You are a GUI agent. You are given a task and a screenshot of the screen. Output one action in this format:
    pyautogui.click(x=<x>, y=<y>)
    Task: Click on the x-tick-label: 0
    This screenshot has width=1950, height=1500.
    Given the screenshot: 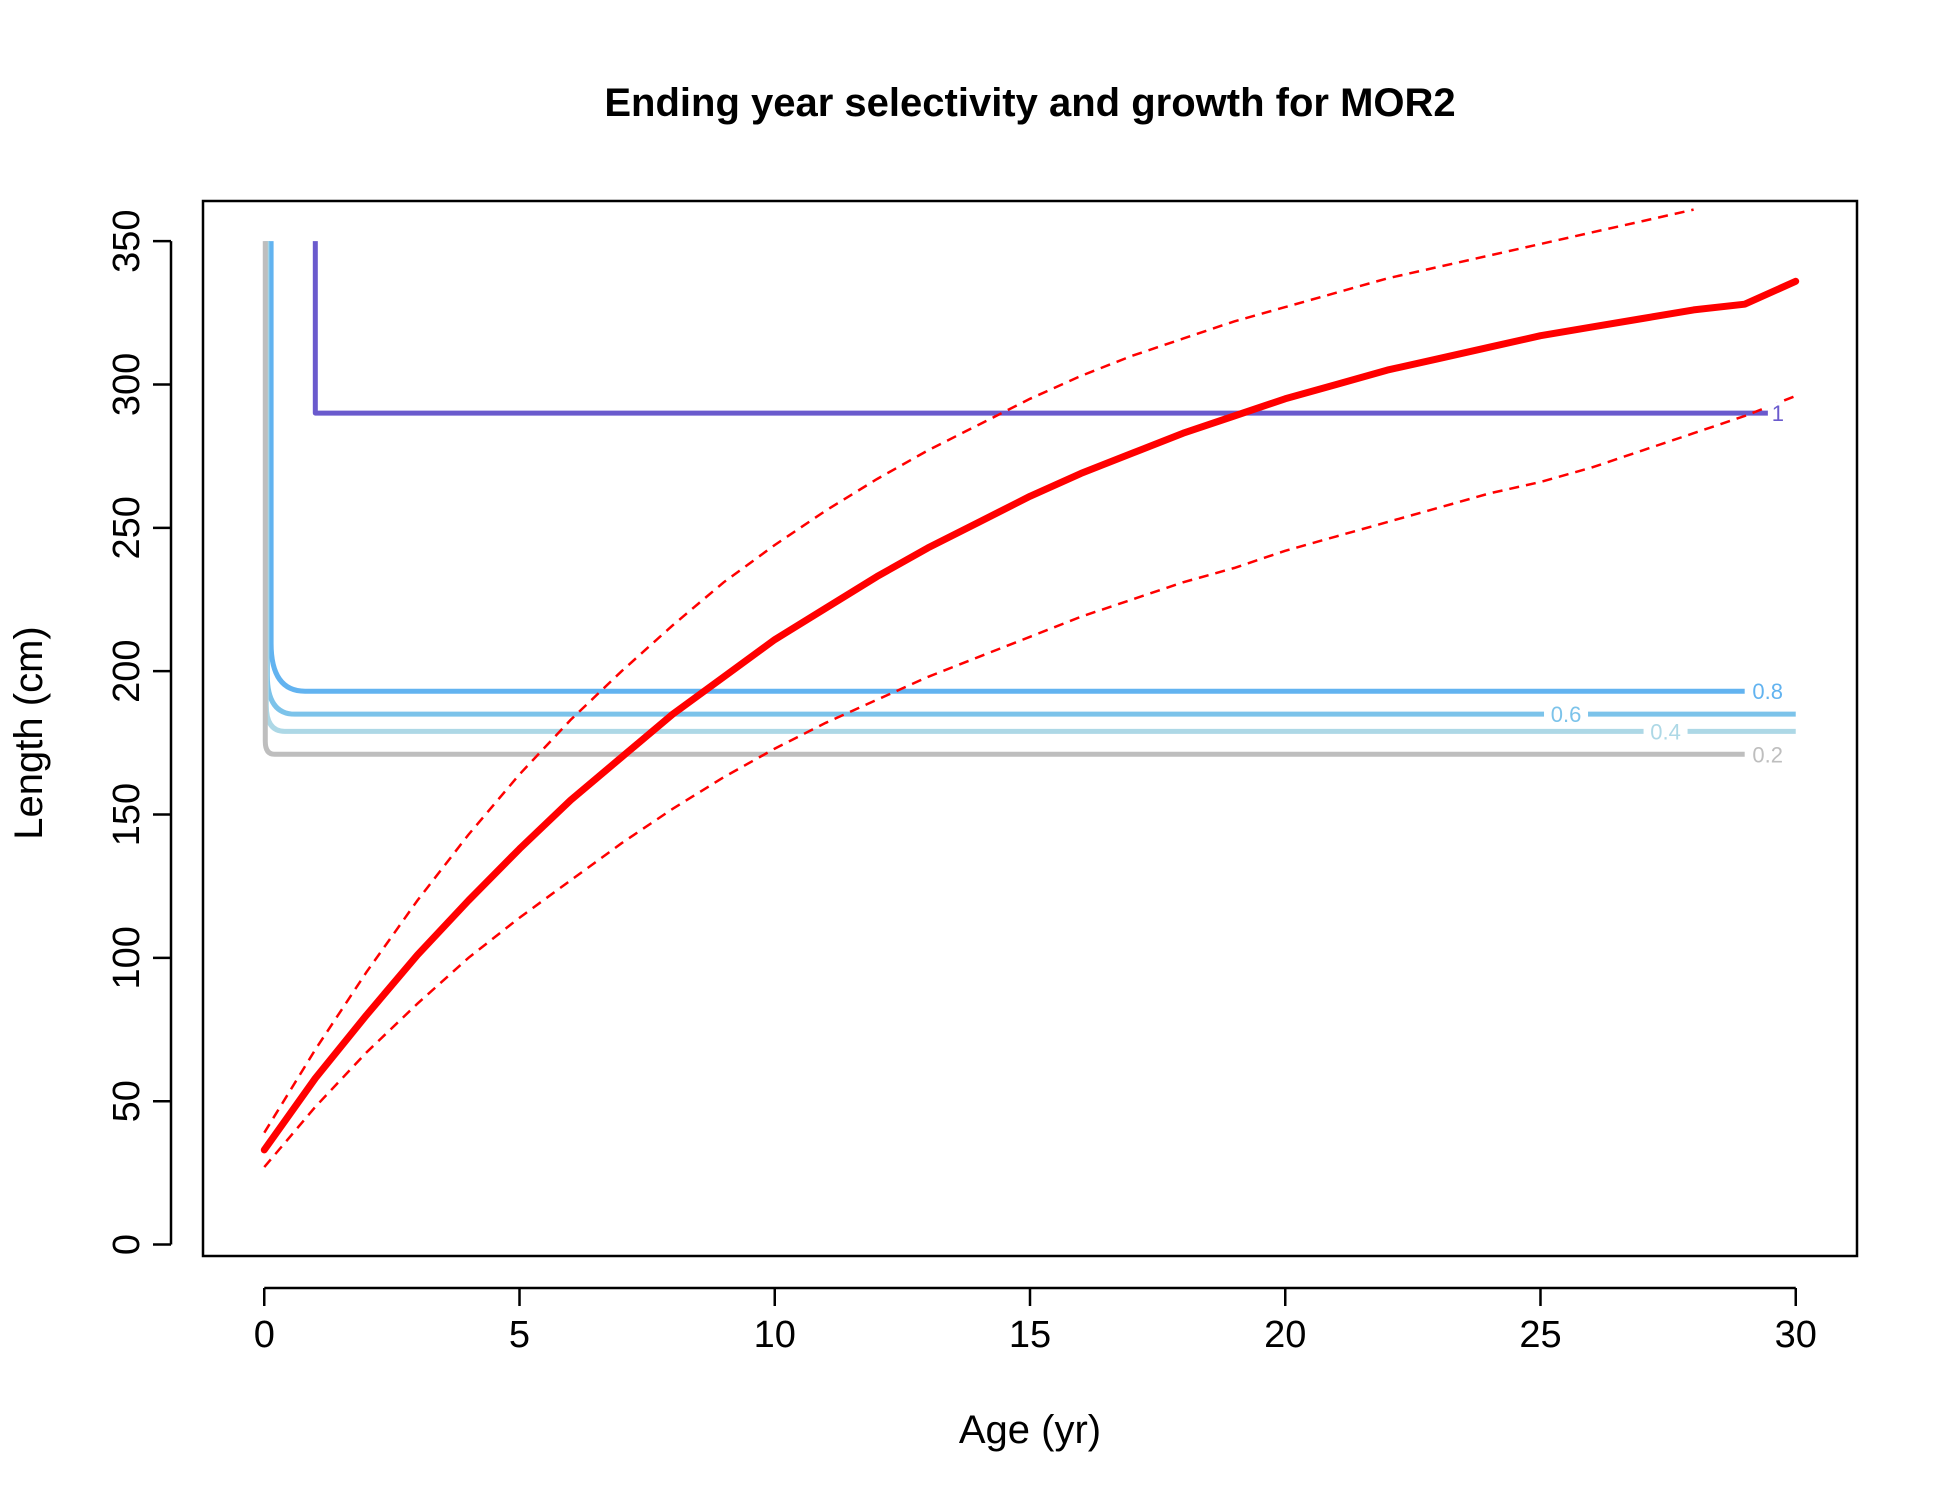 What is the action you would take?
    pyautogui.click(x=264, y=1335)
    